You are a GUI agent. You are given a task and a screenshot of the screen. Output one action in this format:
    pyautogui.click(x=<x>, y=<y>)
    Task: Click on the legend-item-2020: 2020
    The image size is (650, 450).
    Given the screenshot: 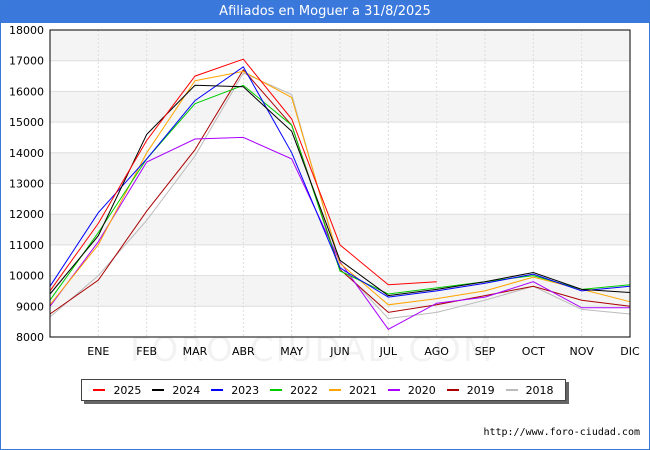 What is the action you would take?
    pyautogui.click(x=411, y=390)
    